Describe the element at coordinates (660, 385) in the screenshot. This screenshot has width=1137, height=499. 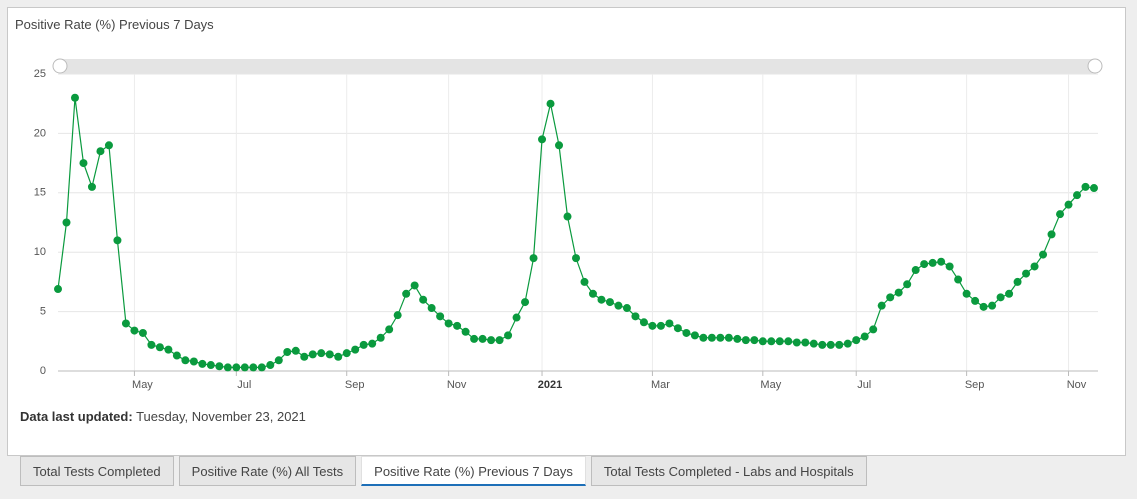
I see `x-tick-label: Mar` at that location.